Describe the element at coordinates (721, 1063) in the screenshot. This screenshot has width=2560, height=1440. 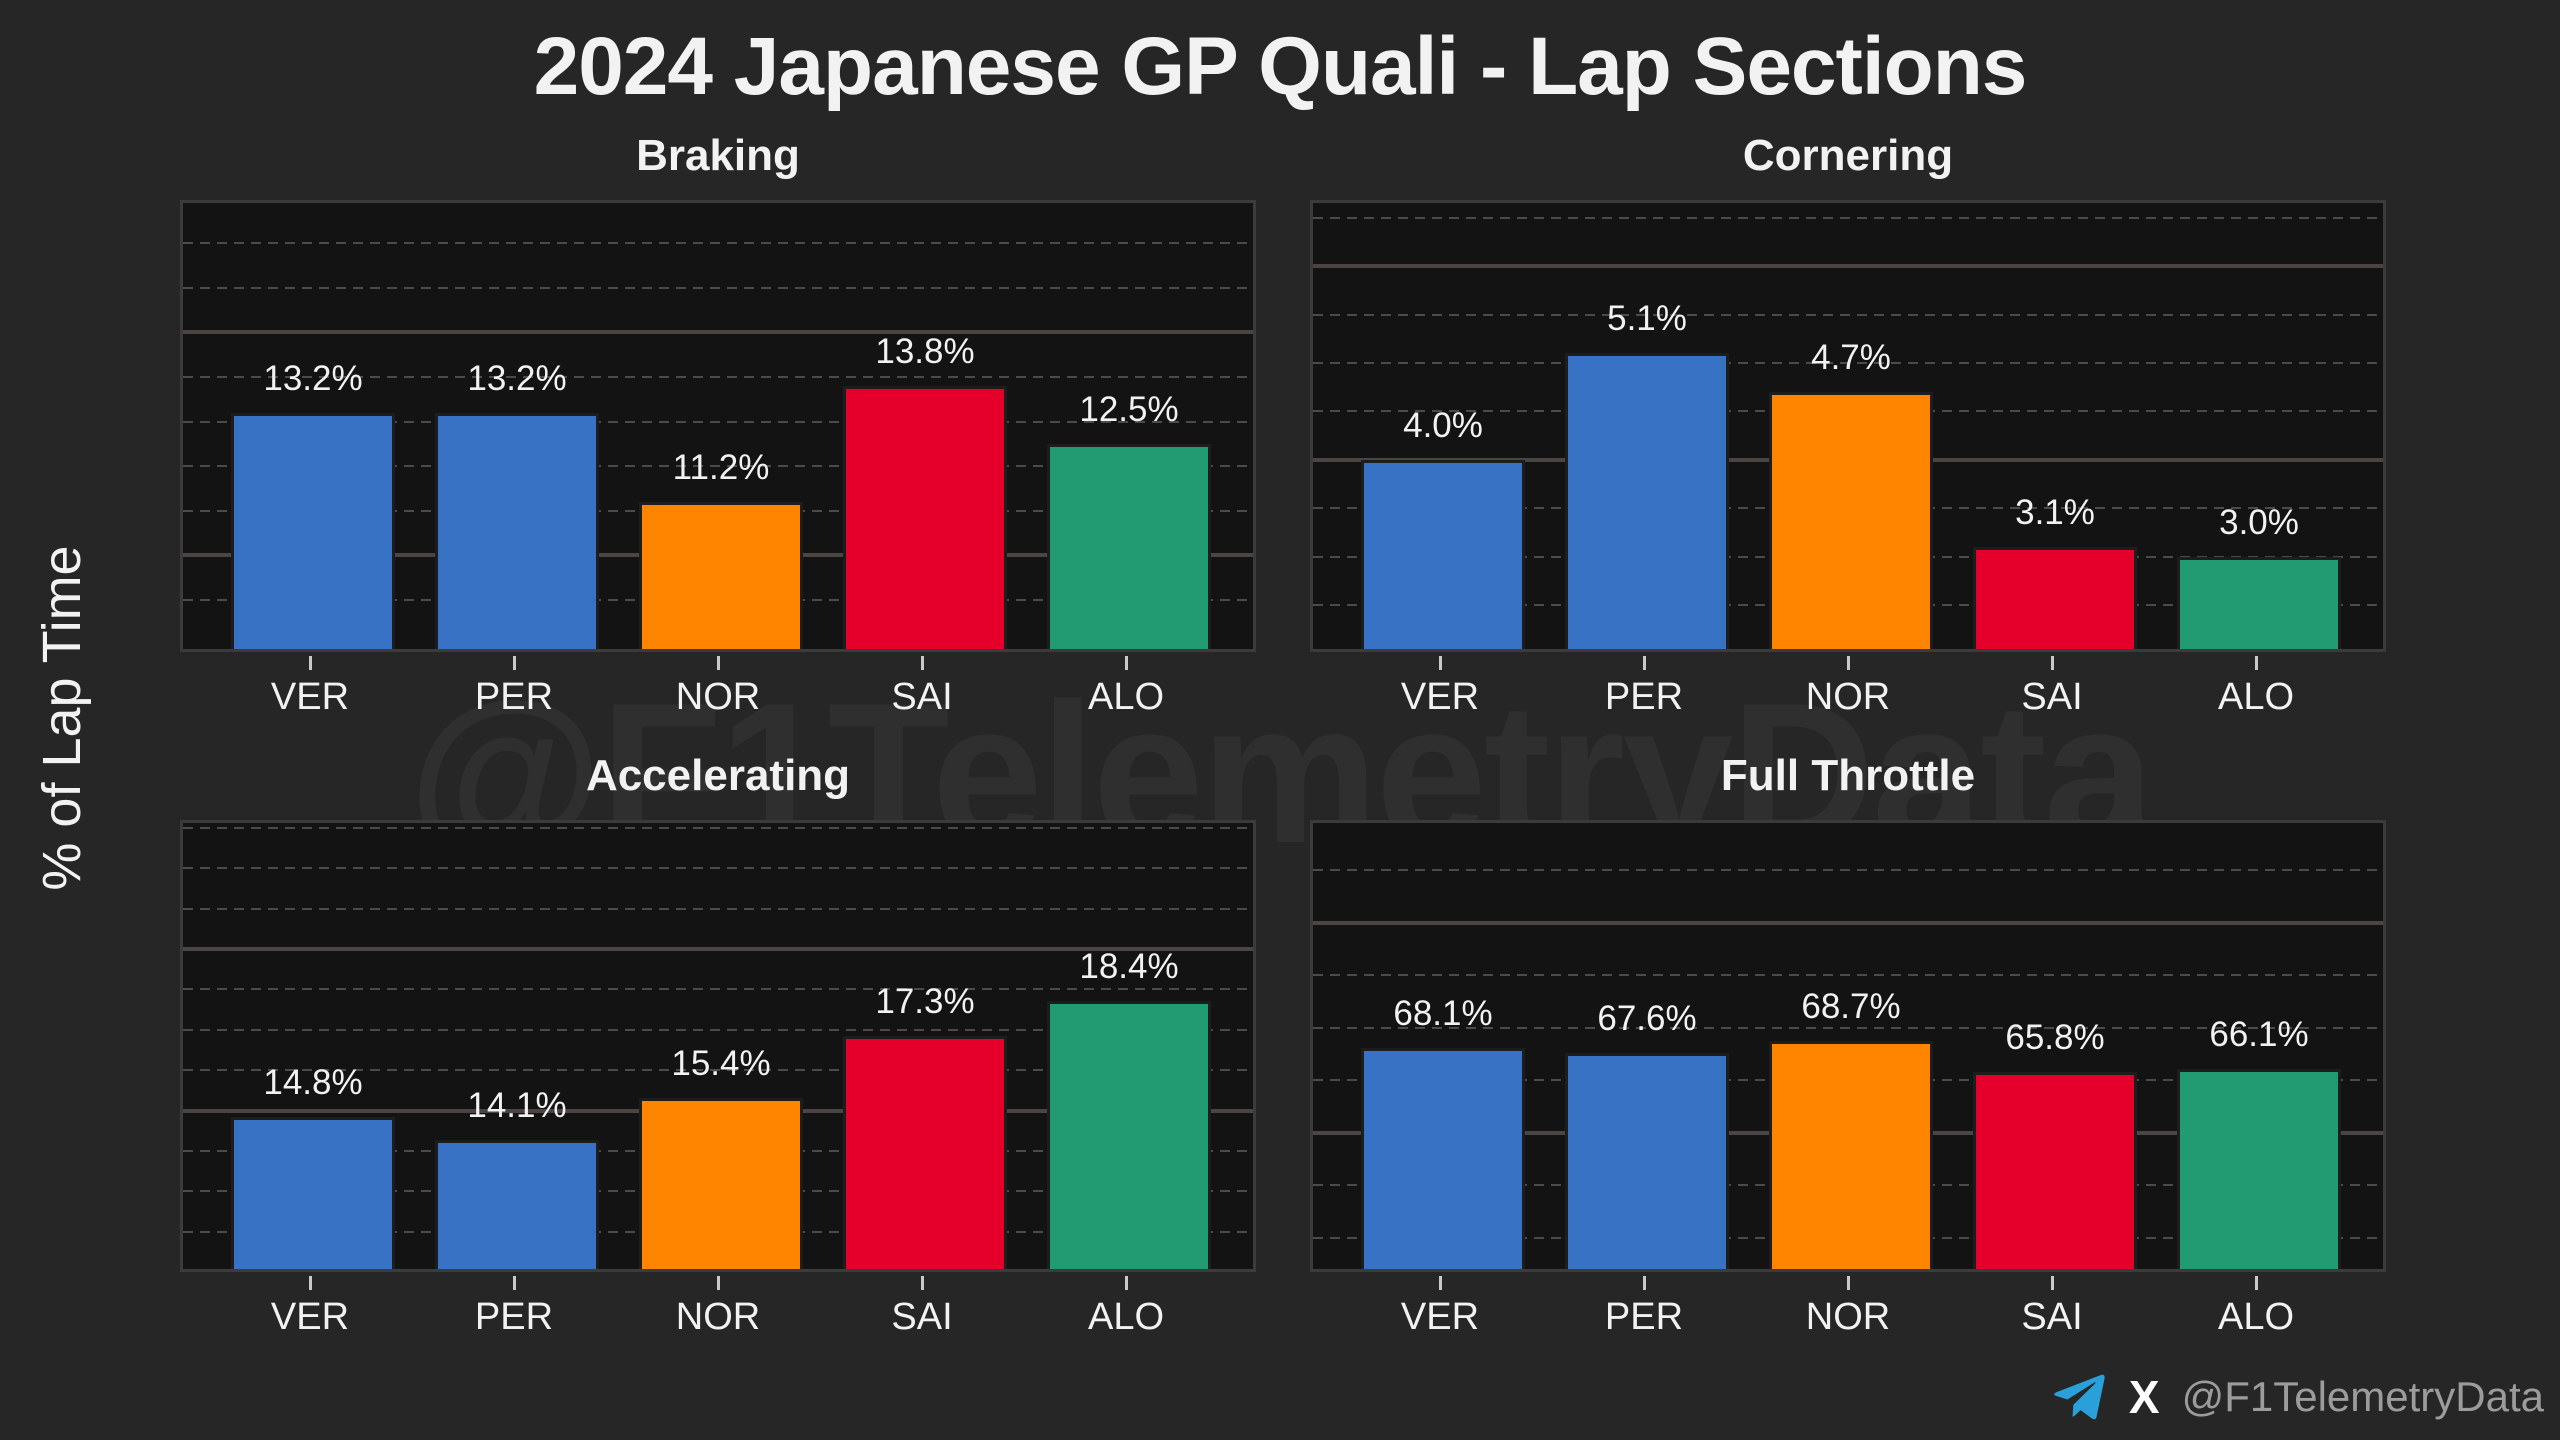
I see `bar-value-label: 15.4%` at that location.